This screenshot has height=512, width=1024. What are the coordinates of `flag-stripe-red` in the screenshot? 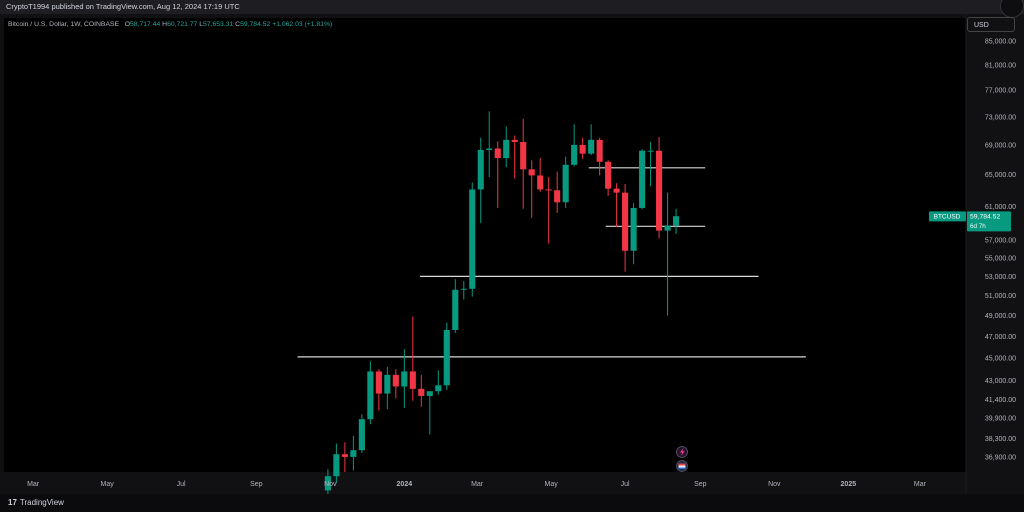 It's located at (682, 464).